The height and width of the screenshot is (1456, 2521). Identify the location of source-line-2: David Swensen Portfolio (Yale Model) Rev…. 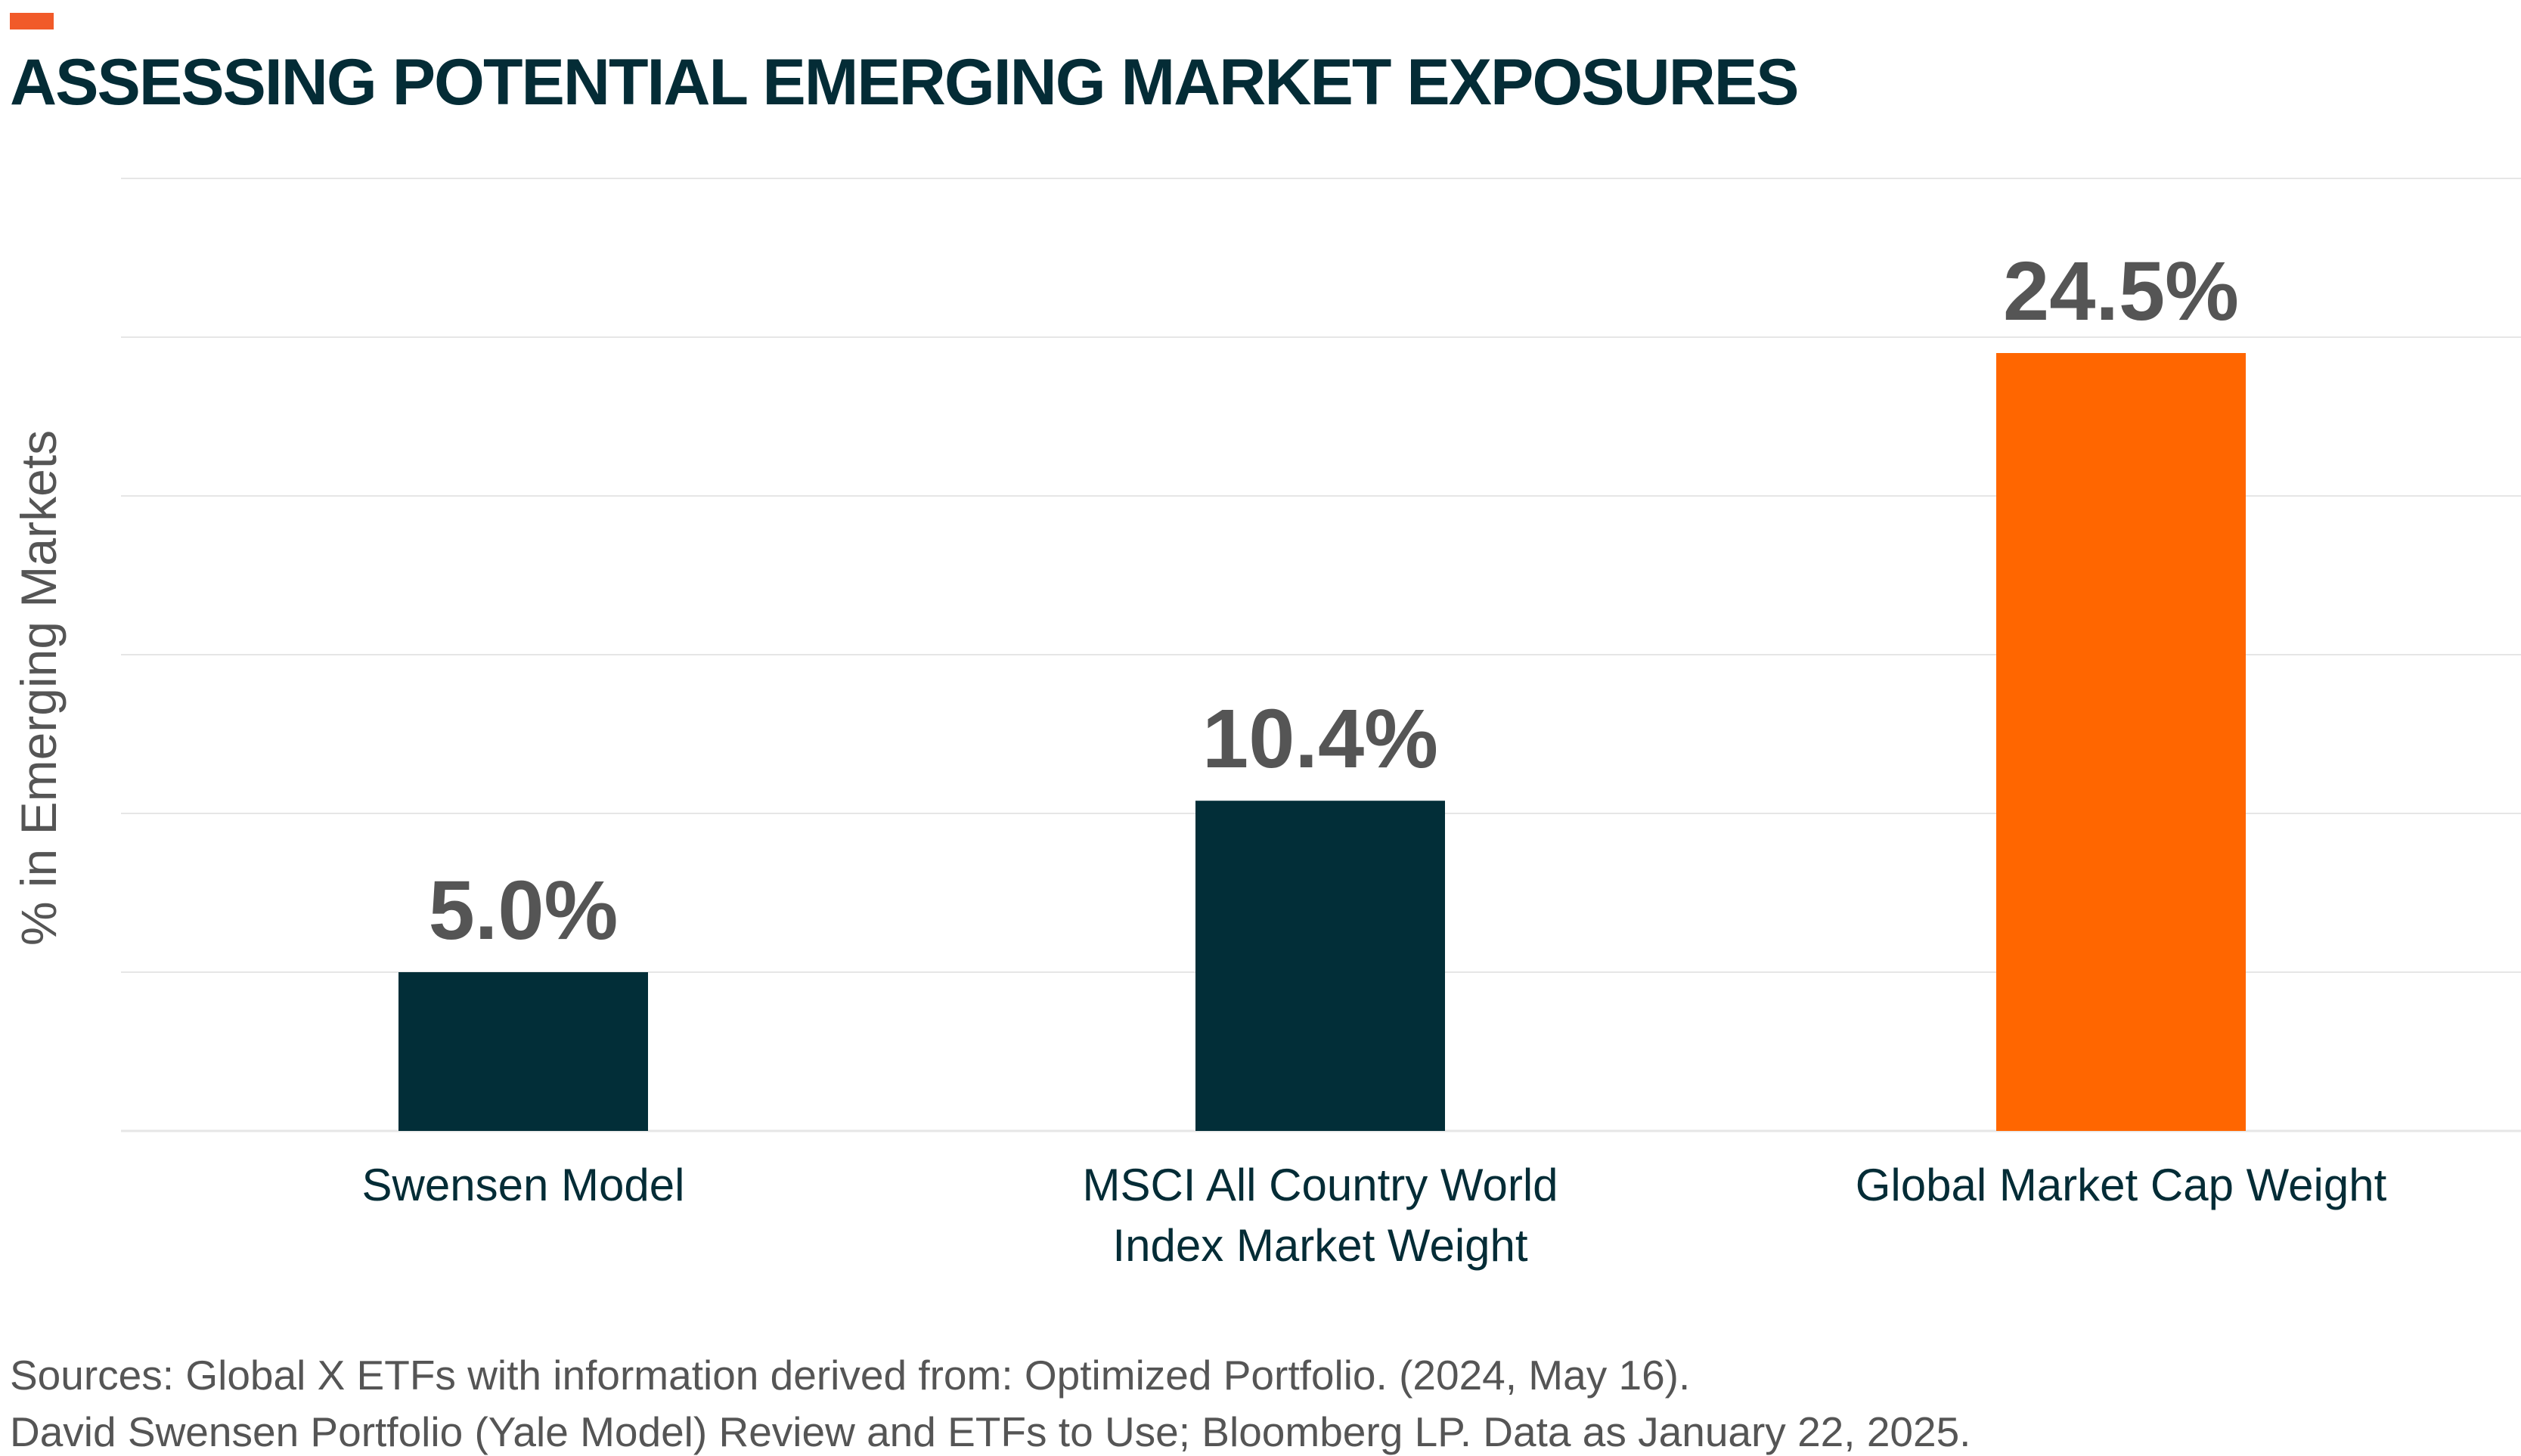
(991, 1431).